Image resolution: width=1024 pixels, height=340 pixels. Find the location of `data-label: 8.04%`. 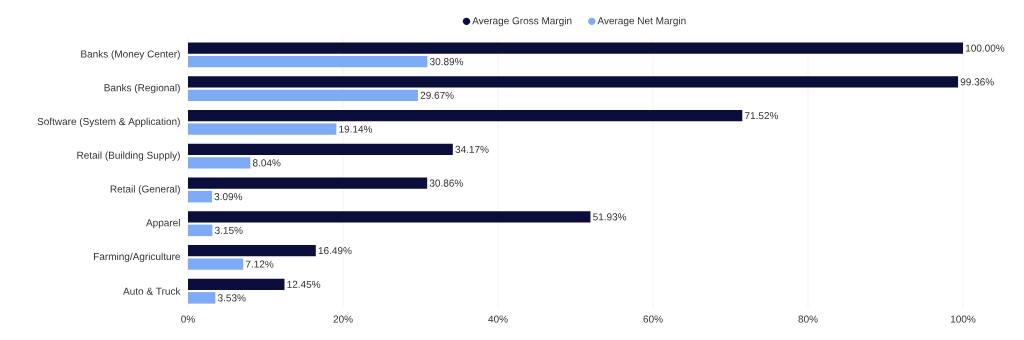

data-label: 8.04% is located at coordinates (266, 163).